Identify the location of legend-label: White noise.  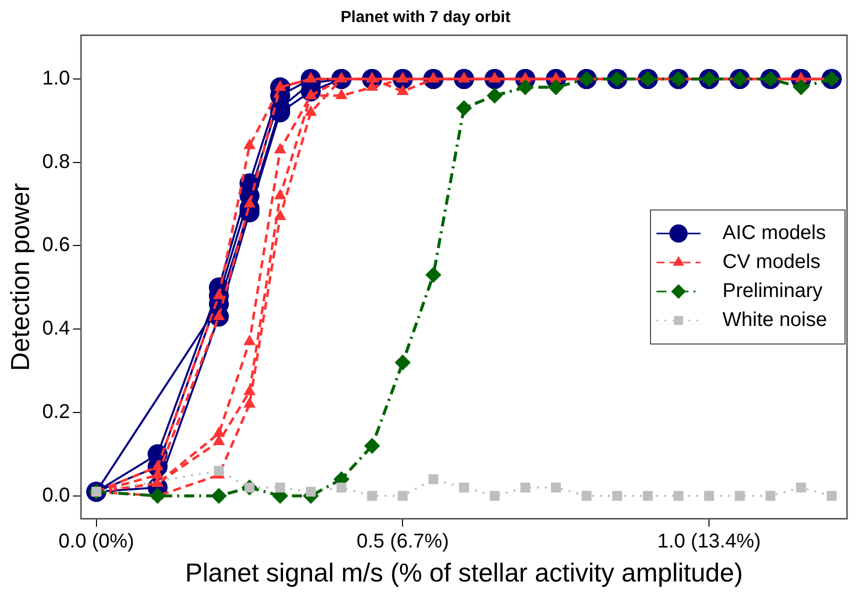
(775, 320).